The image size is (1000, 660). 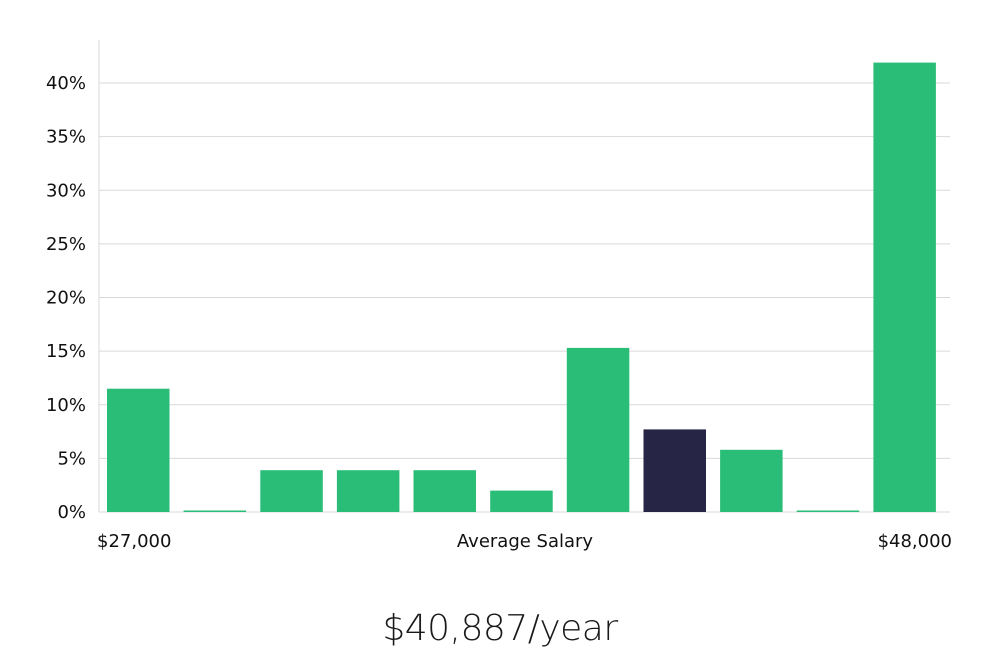 I want to click on y-tick-label: 20%, so click(x=66, y=298).